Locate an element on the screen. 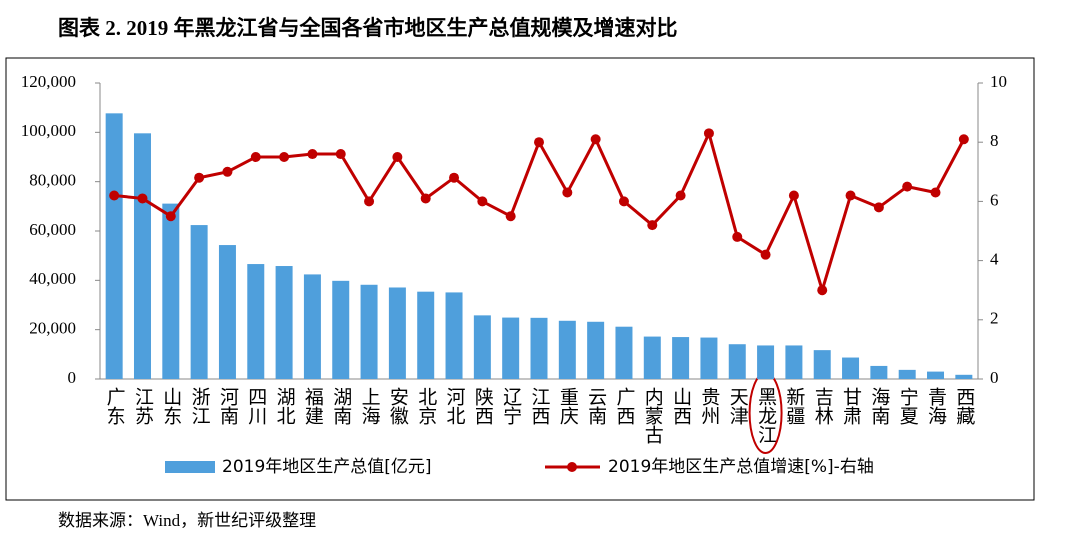 This screenshot has height=548, width=1080. x-tick-label: 辽宁 is located at coordinates (511, 406).